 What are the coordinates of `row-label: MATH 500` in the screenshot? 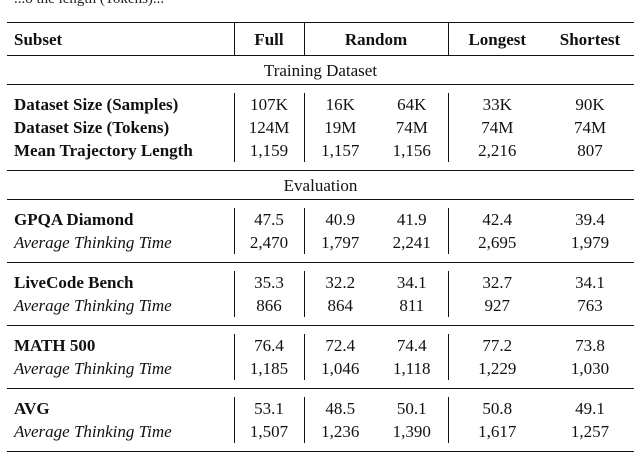 It's located at (55, 345).